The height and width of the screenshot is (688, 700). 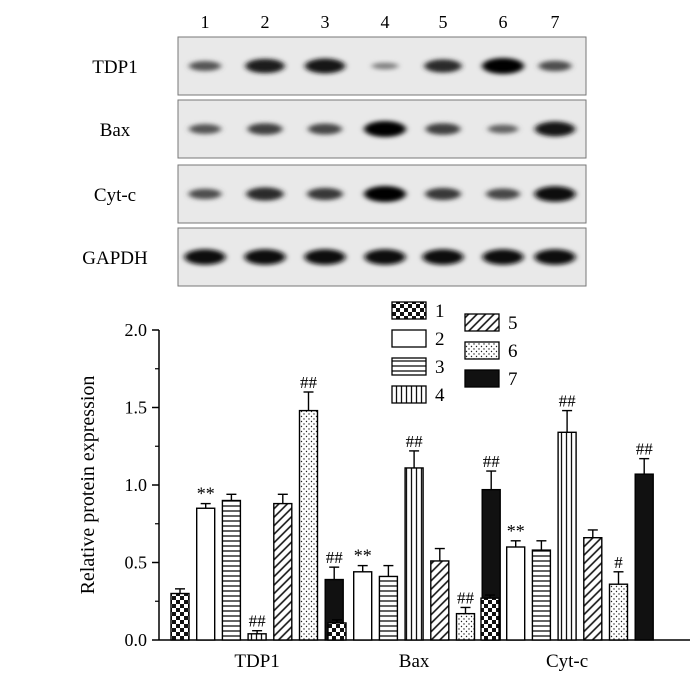 What do you see at coordinates (418, 311) in the screenshot?
I see `legend-item: 1` at bounding box center [418, 311].